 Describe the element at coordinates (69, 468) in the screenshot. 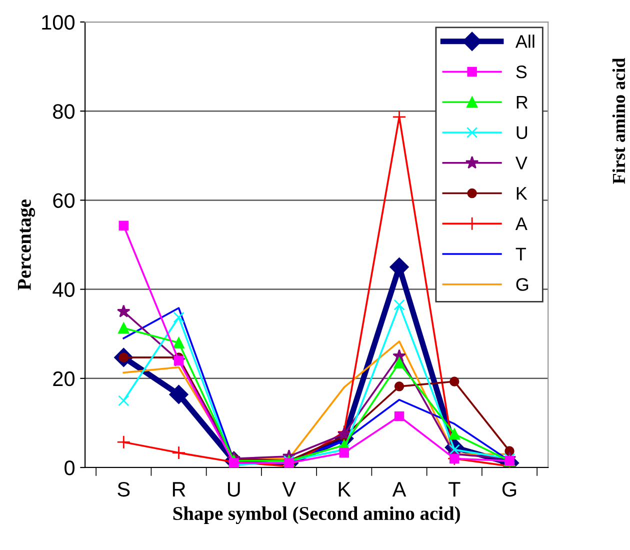

I see `y-tick-label: 0` at that location.